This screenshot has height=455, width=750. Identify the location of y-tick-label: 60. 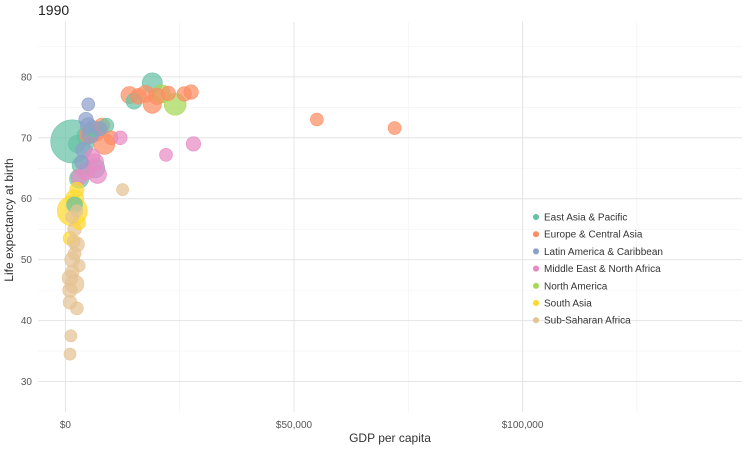
(27, 199).